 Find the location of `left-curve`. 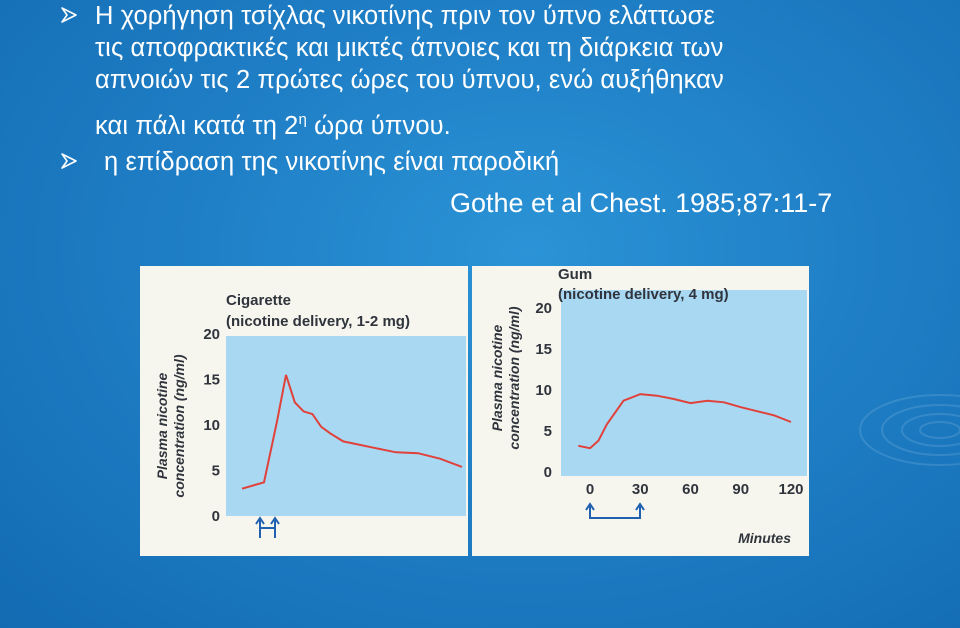

left-curve is located at coordinates (352, 432).